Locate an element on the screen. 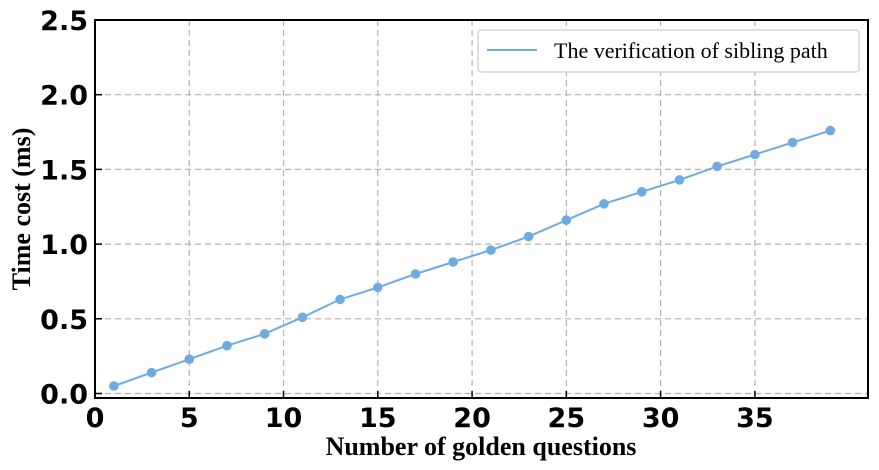 This screenshot has height=470, width=879. legend-box is located at coordinates (668, 51).